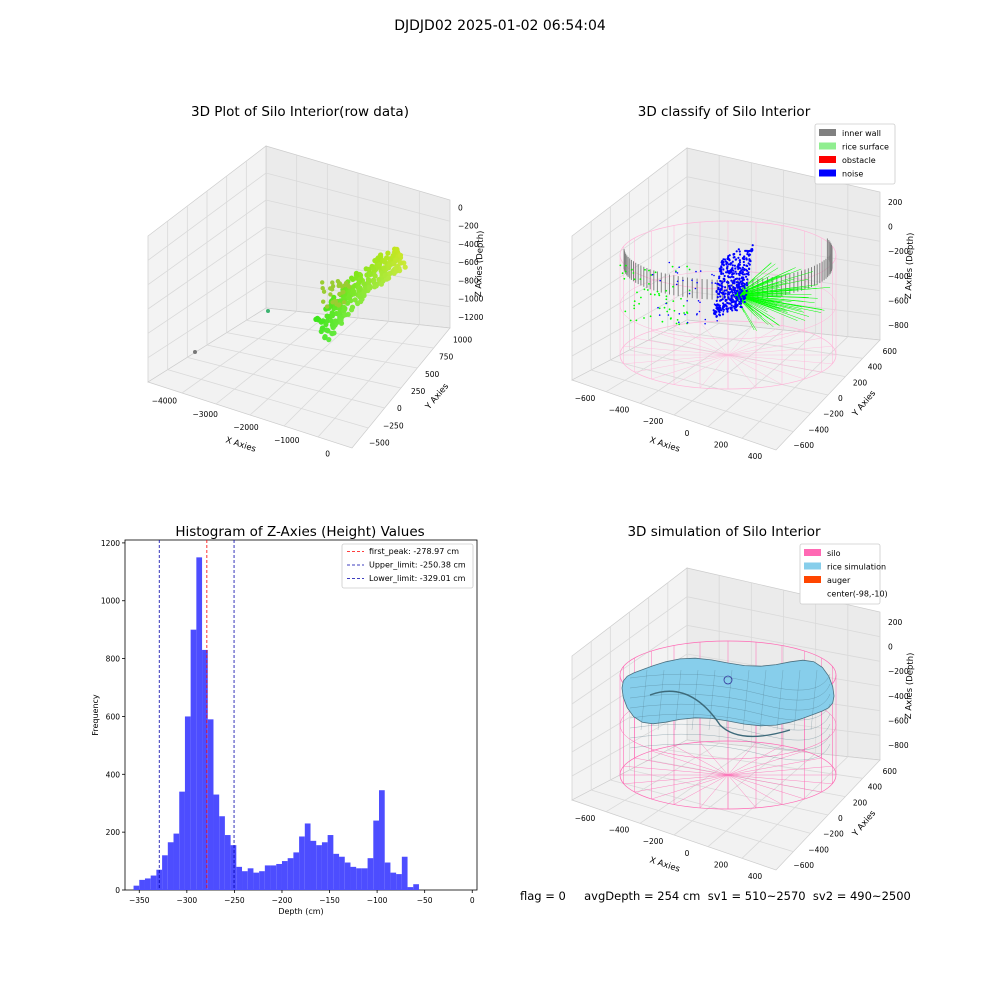 The image size is (1000, 1000). I want to click on classify-z-tick-label: −200, so click(898, 251).